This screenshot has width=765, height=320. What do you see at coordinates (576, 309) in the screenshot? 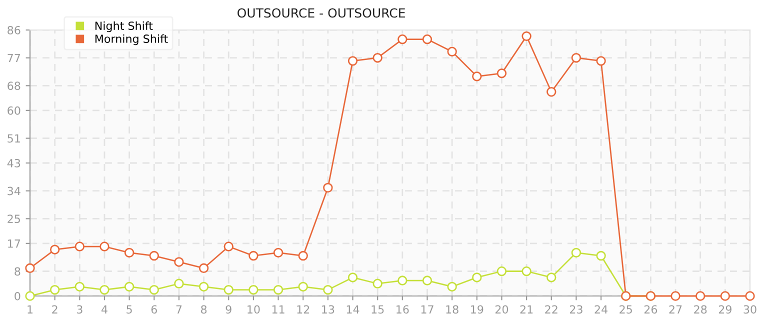
I see `x-tick-label: 23` at bounding box center [576, 309].